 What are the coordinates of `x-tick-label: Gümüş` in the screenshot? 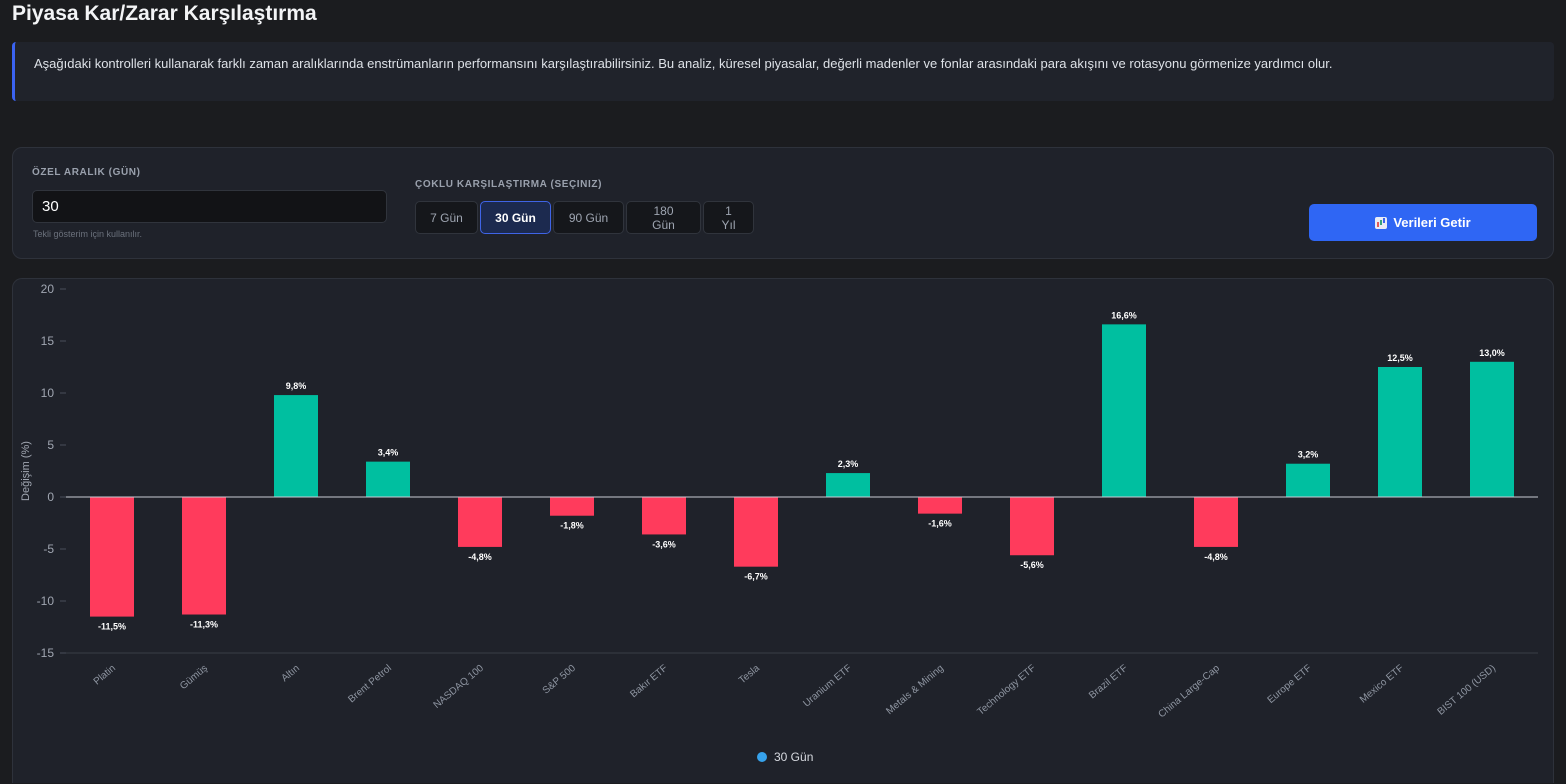 It's located at (194, 677).